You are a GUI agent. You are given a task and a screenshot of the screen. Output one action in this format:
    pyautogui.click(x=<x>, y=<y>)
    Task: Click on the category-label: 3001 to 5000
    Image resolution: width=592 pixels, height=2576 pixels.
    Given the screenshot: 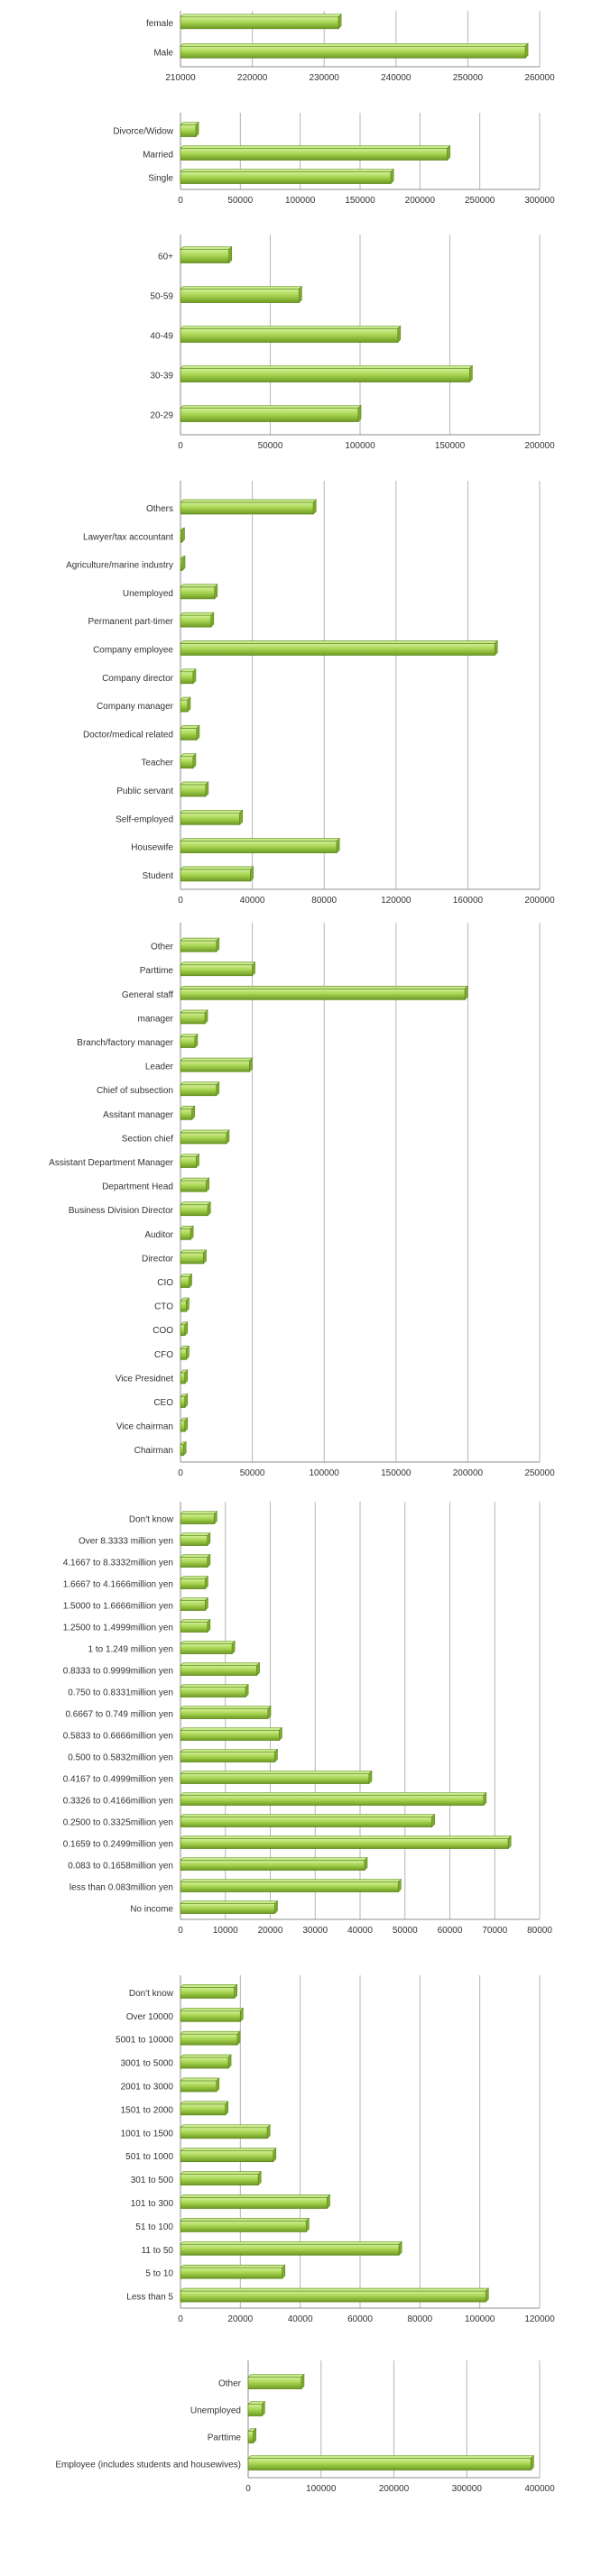 What is the action you would take?
    pyautogui.click(x=147, y=2064)
    